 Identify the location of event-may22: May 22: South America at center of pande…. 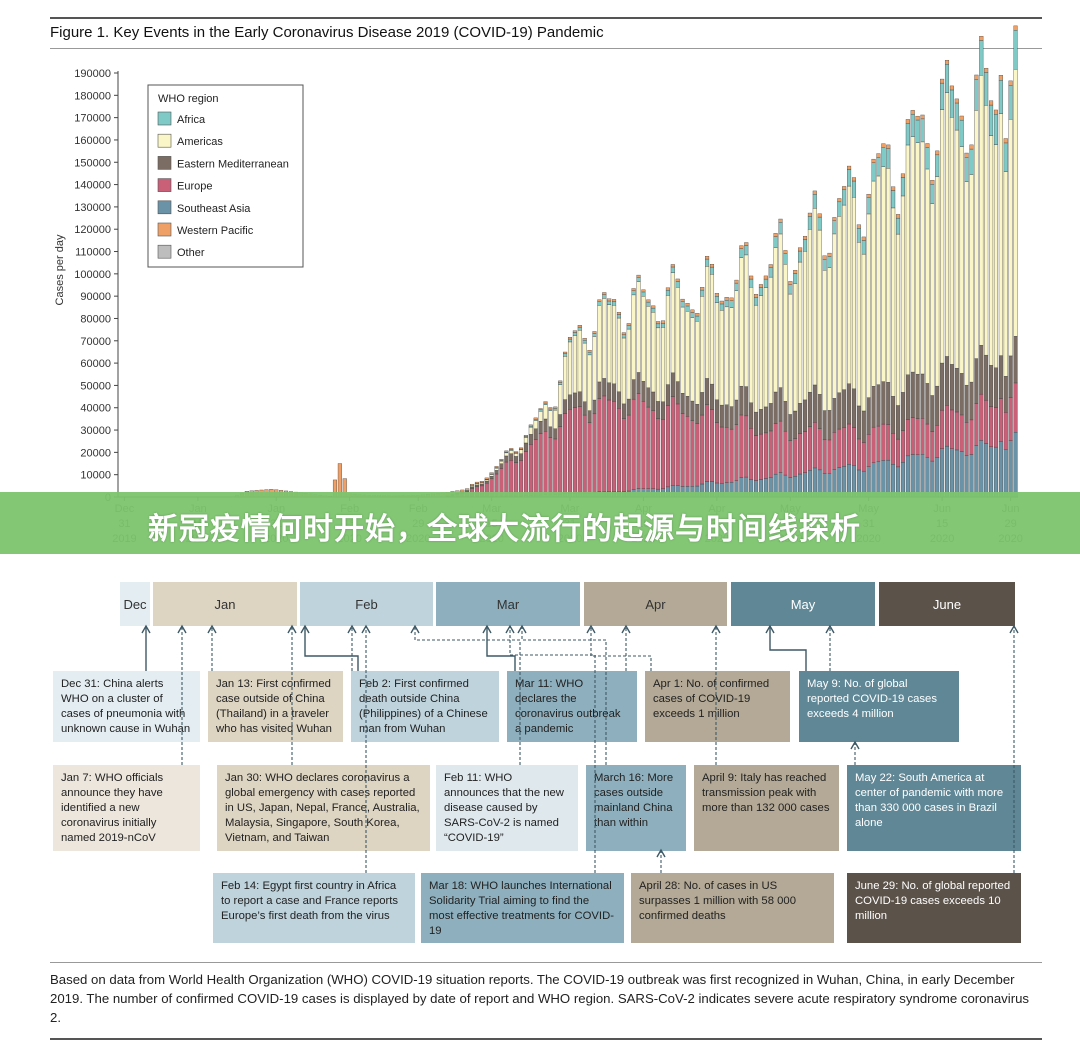
(934, 808).